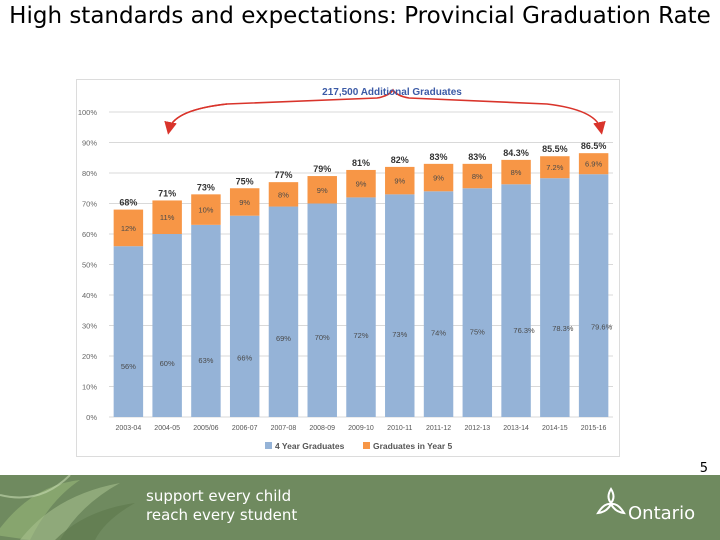 This screenshot has height=540, width=720. I want to click on x-tick-label: 2014-15, so click(555, 428).